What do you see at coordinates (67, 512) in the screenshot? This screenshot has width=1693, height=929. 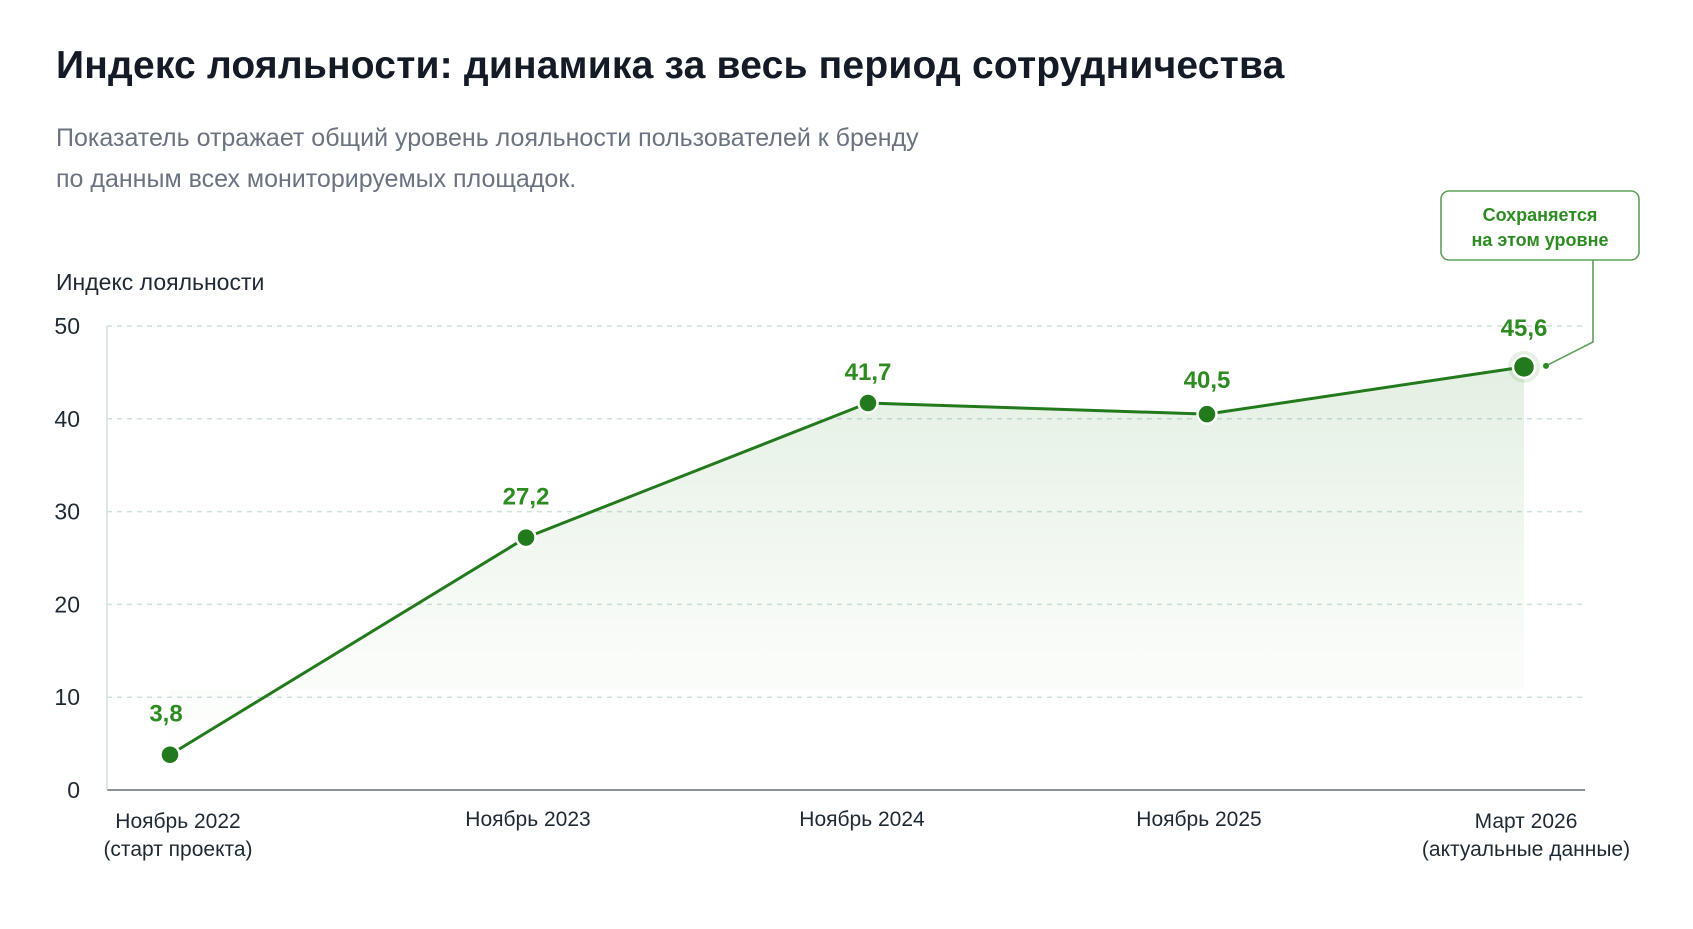 I see `y-tick-label: 30` at bounding box center [67, 512].